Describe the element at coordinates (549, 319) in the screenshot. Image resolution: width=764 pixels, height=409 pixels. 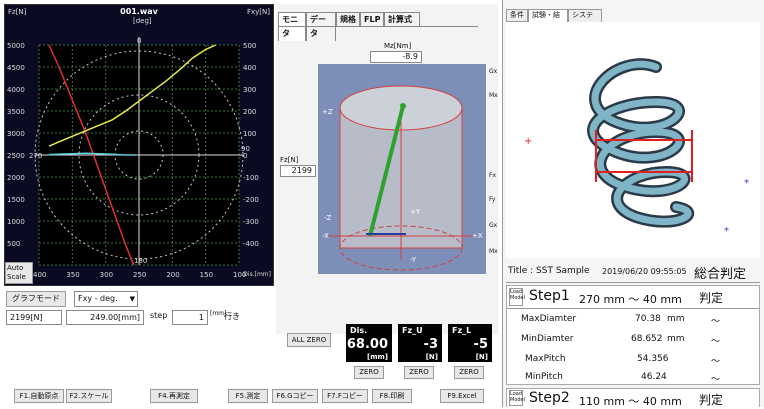
I see `row-name: MaxDiamter` at that location.